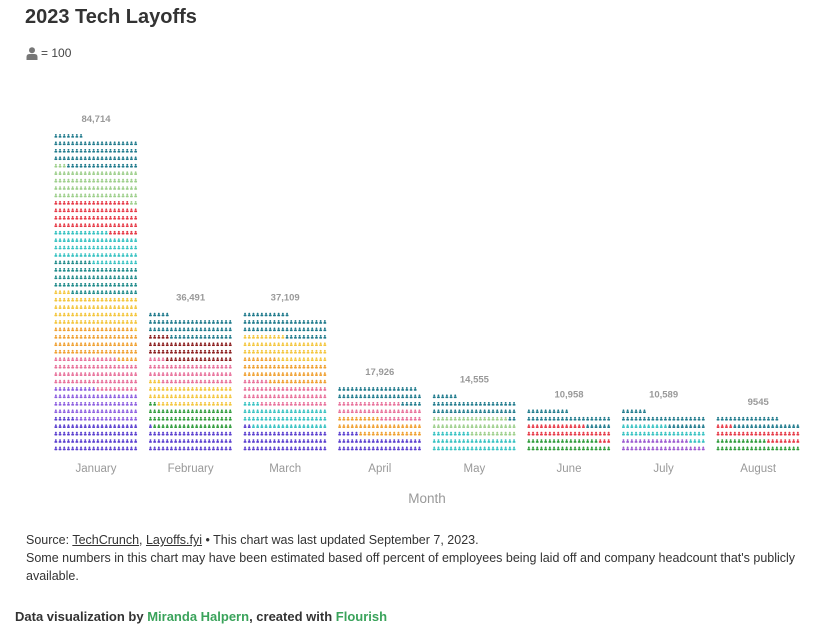 The width and height of the screenshot is (816, 631). I want to click on source-prefix: Source:, so click(49, 540).